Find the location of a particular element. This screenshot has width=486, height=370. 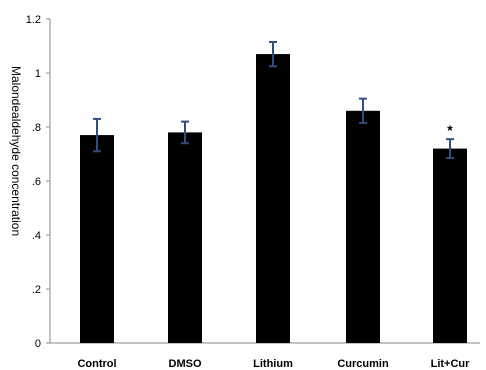

y-tick-labels: 0 .2 .4 .6 .8 1 1.2 is located at coordinates (33, 182).